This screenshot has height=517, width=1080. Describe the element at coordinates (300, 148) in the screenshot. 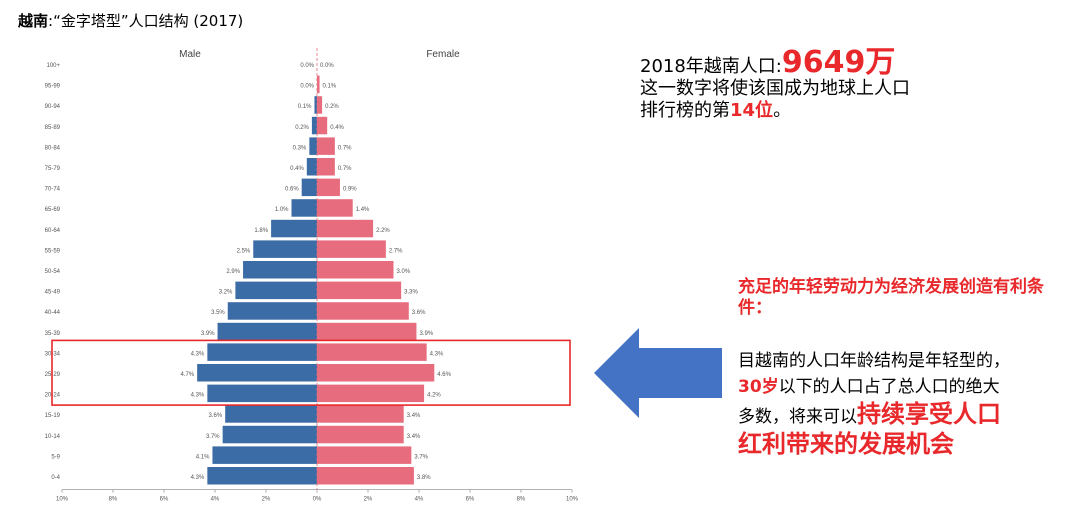

I see `value-male-80-84: 0.3%` at that location.